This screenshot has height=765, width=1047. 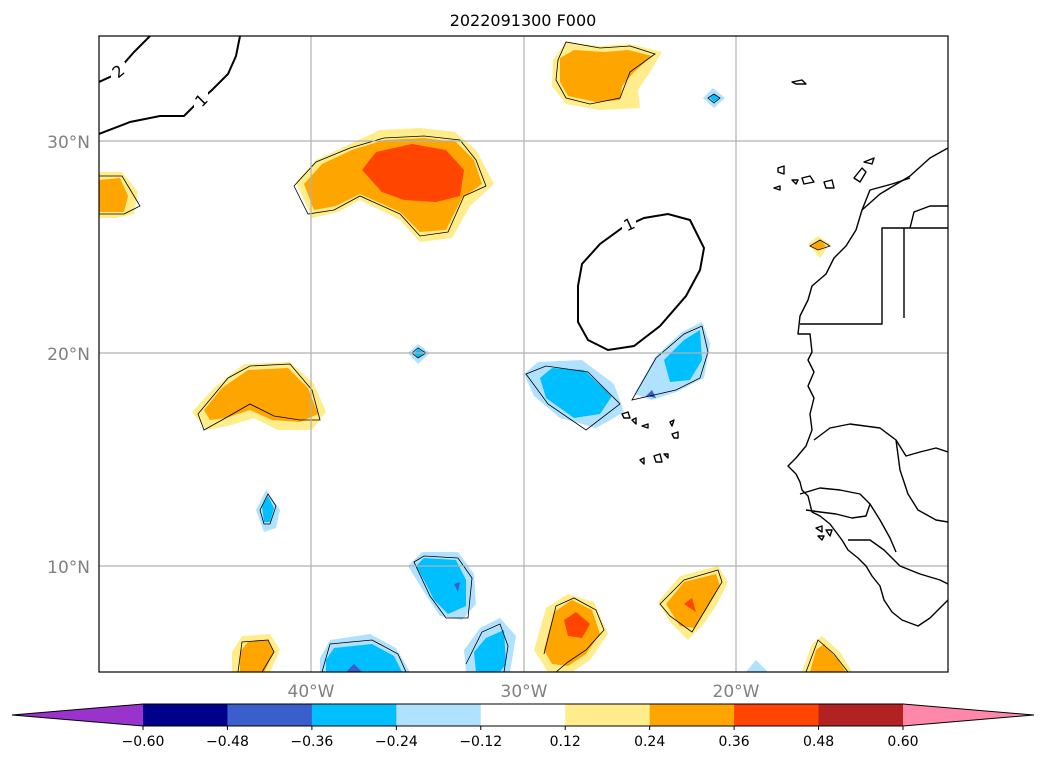 What do you see at coordinates (480, 742) in the screenshot?
I see `colorbar-tick-label: −0.12` at bounding box center [480, 742].